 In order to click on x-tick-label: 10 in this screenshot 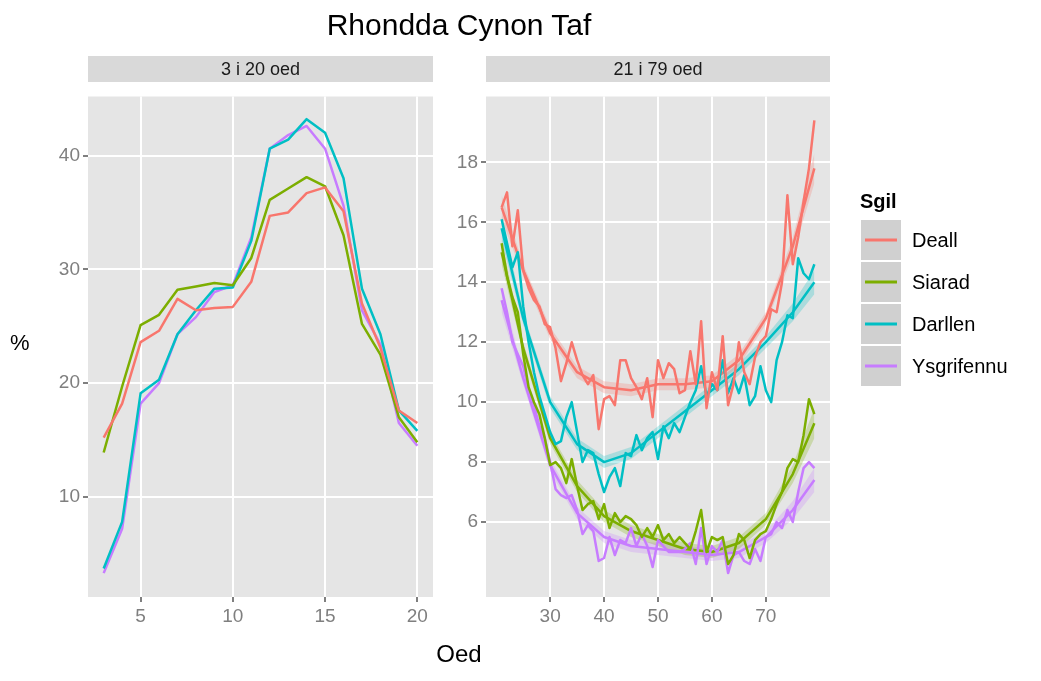, I will do `click(233, 615)`.